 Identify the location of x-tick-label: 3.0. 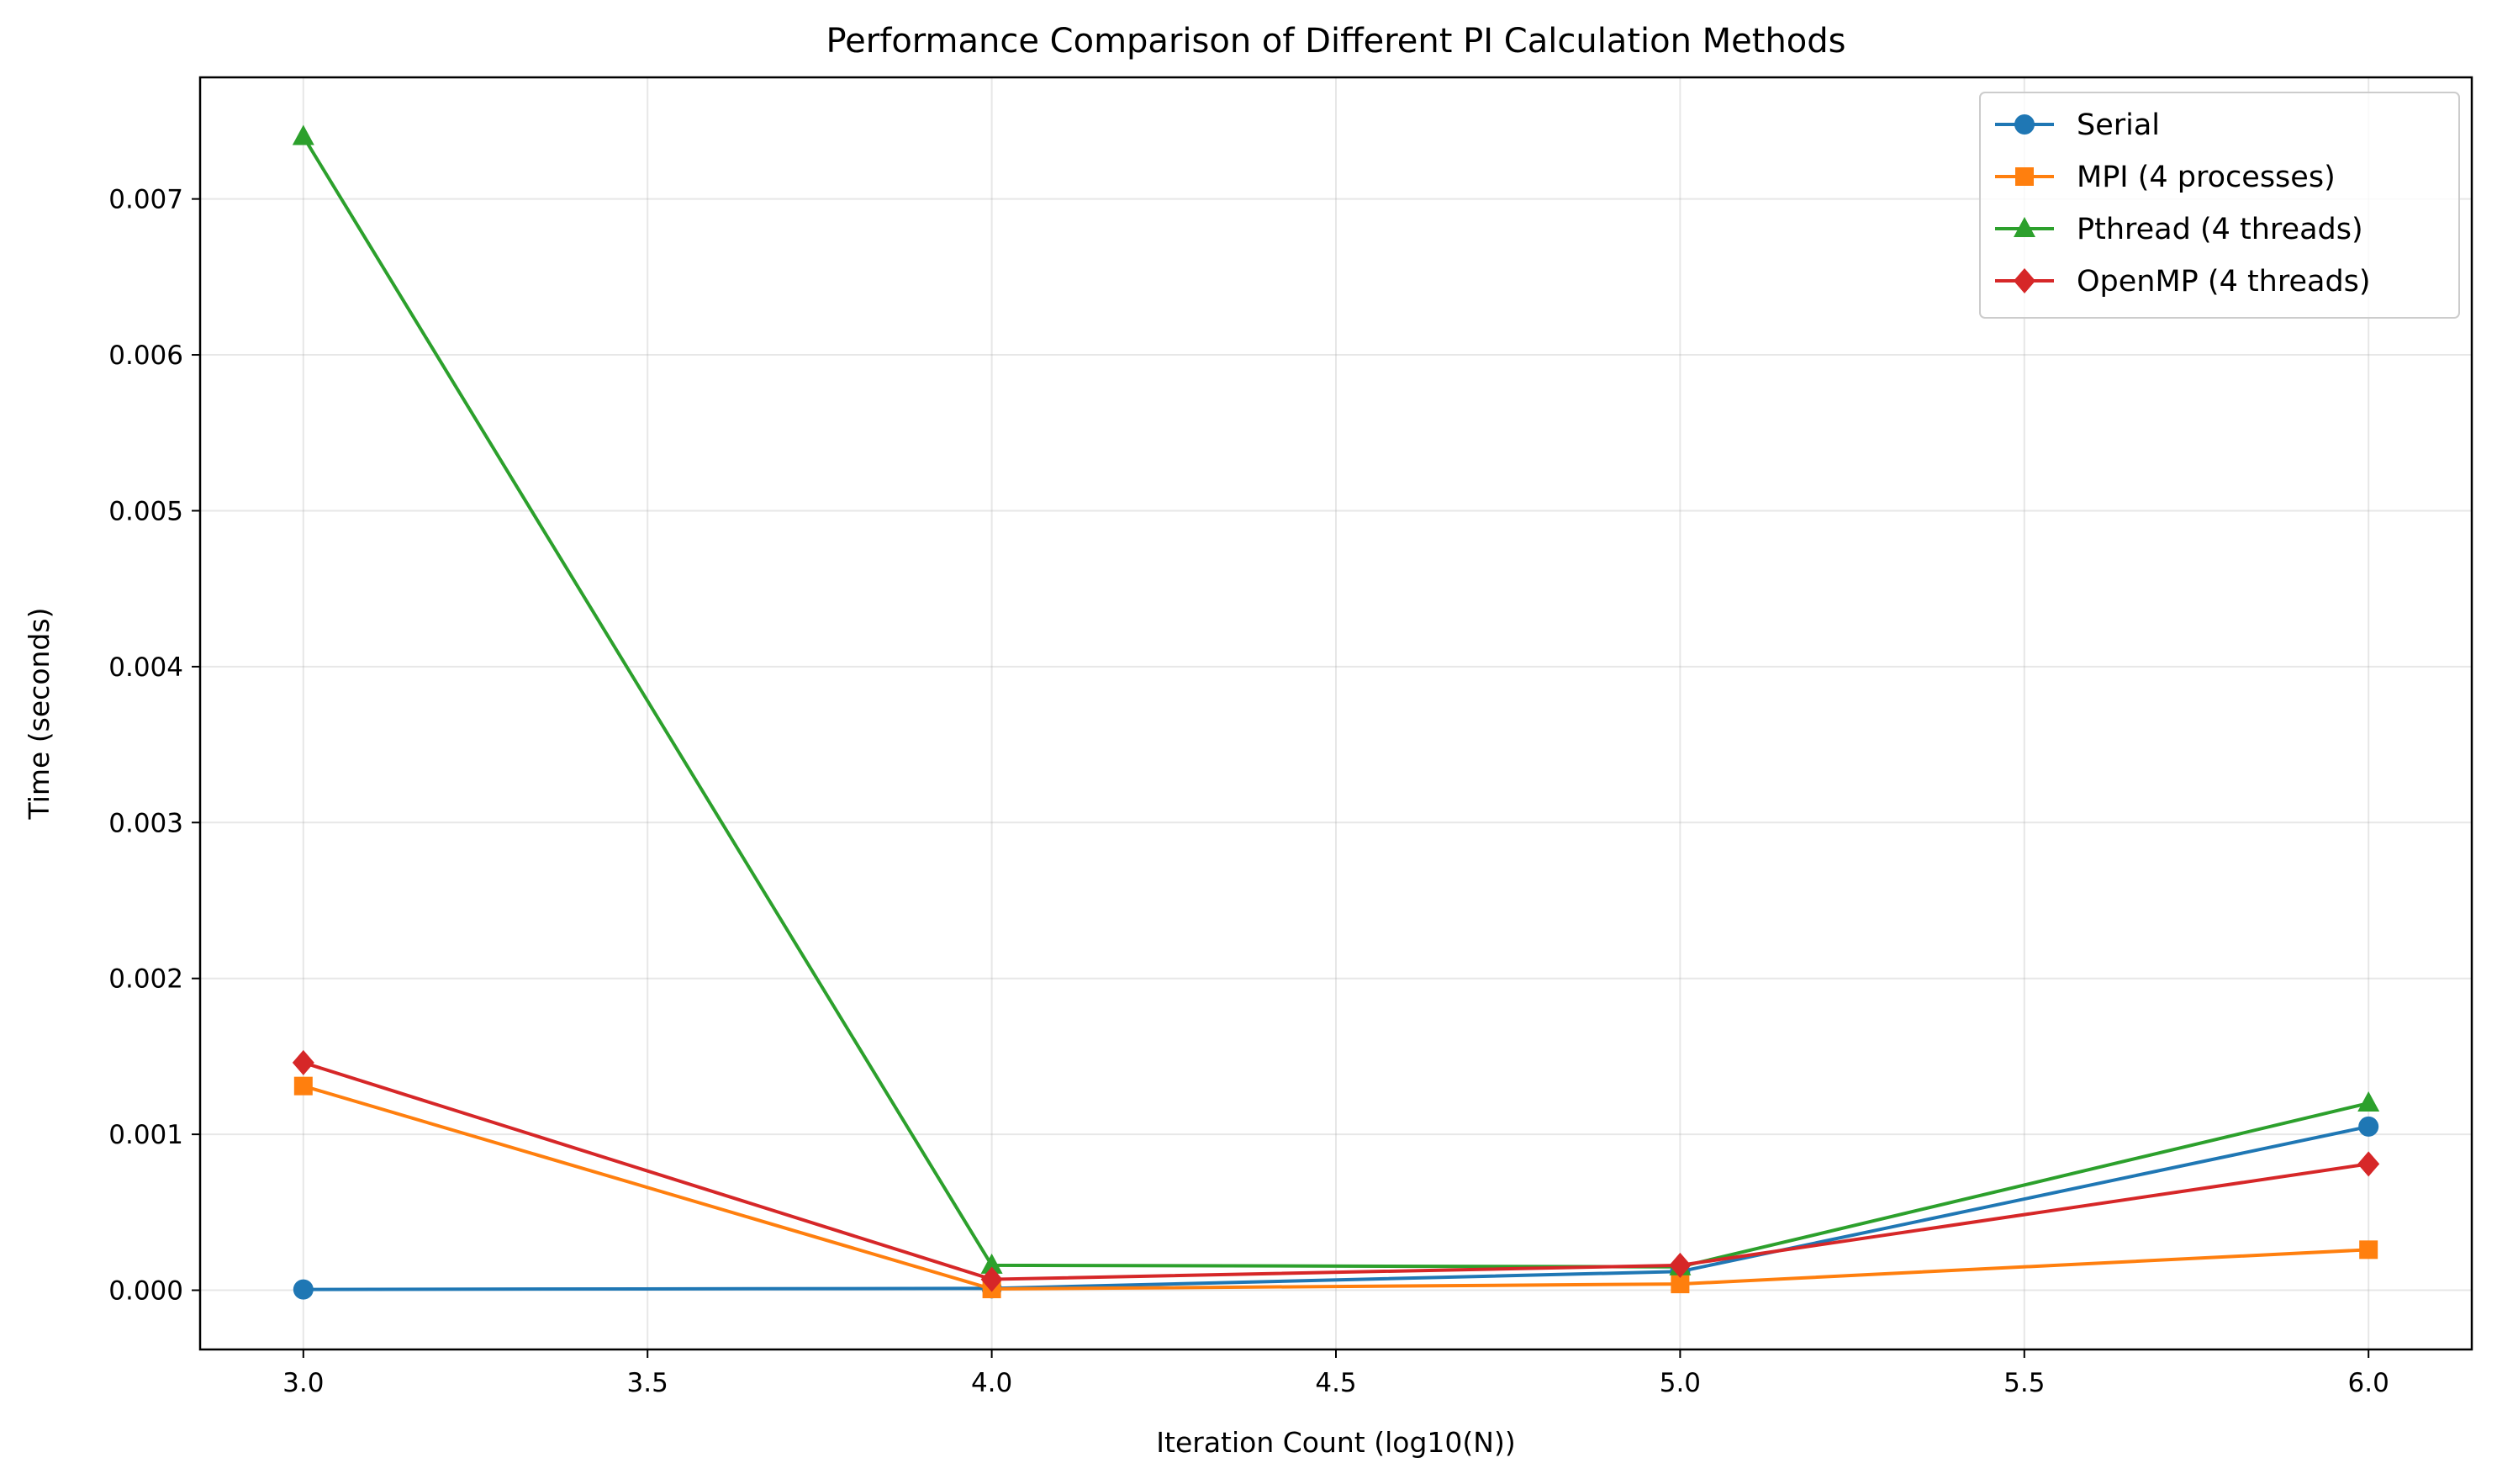
(303, 1383).